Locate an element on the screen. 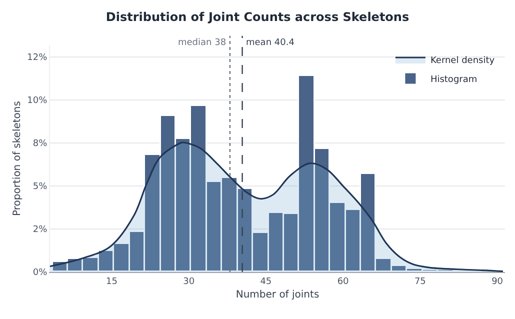 This screenshot has height=319, width=515. x-tick-label: 15 is located at coordinates (112, 281).